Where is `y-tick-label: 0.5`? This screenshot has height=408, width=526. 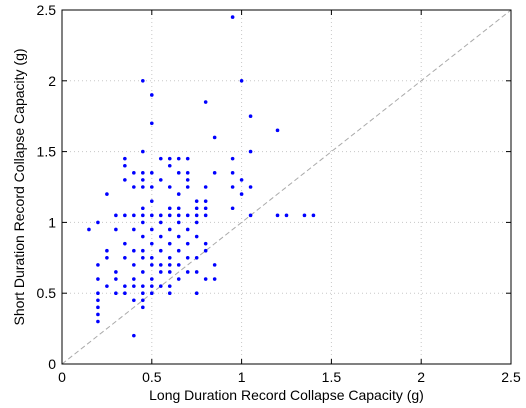 y-tick-label: 0.5 is located at coordinates (47, 293).